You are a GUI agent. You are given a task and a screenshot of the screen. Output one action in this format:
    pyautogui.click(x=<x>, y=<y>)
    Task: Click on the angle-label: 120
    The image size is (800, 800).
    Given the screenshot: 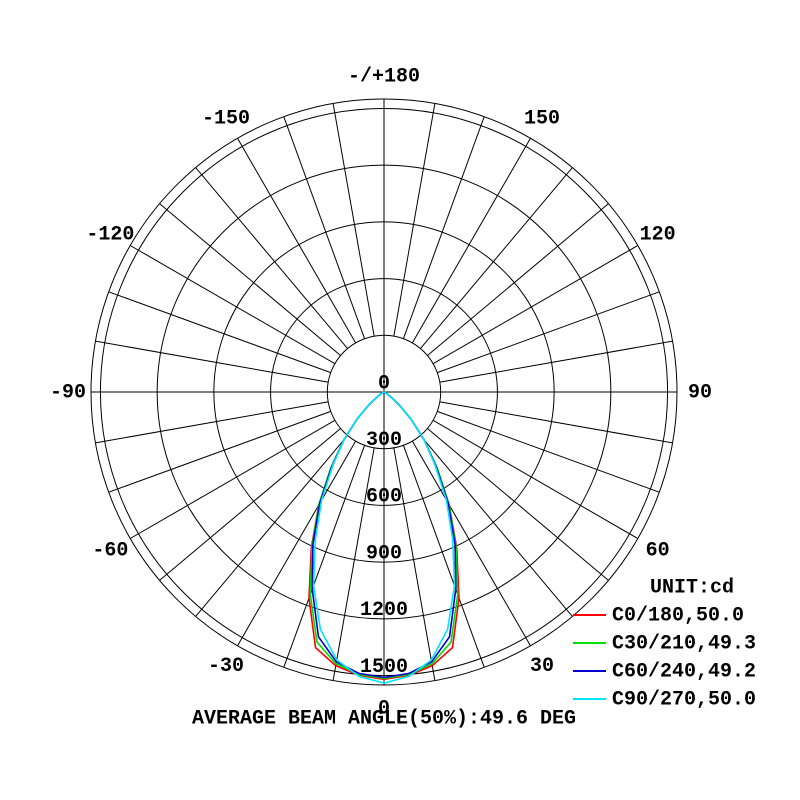 What is the action you would take?
    pyautogui.click(x=658, y=234)
    